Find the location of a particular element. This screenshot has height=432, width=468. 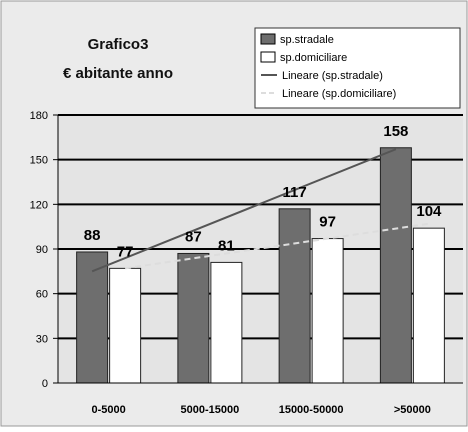

ytick-label-0: 0 is located at coordinates (45, 384).